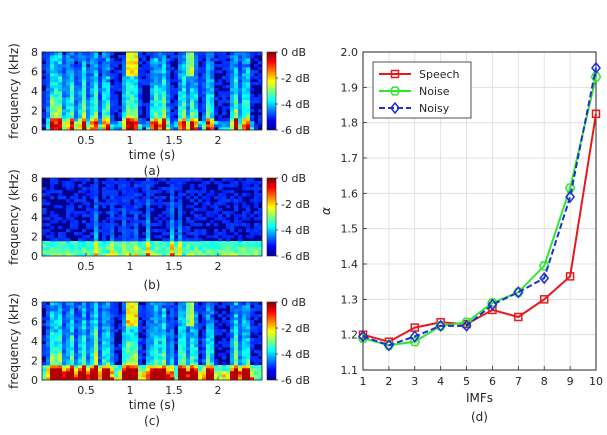  I want to click on spectrogram-y-tick-label: 4, so click(34, 91).